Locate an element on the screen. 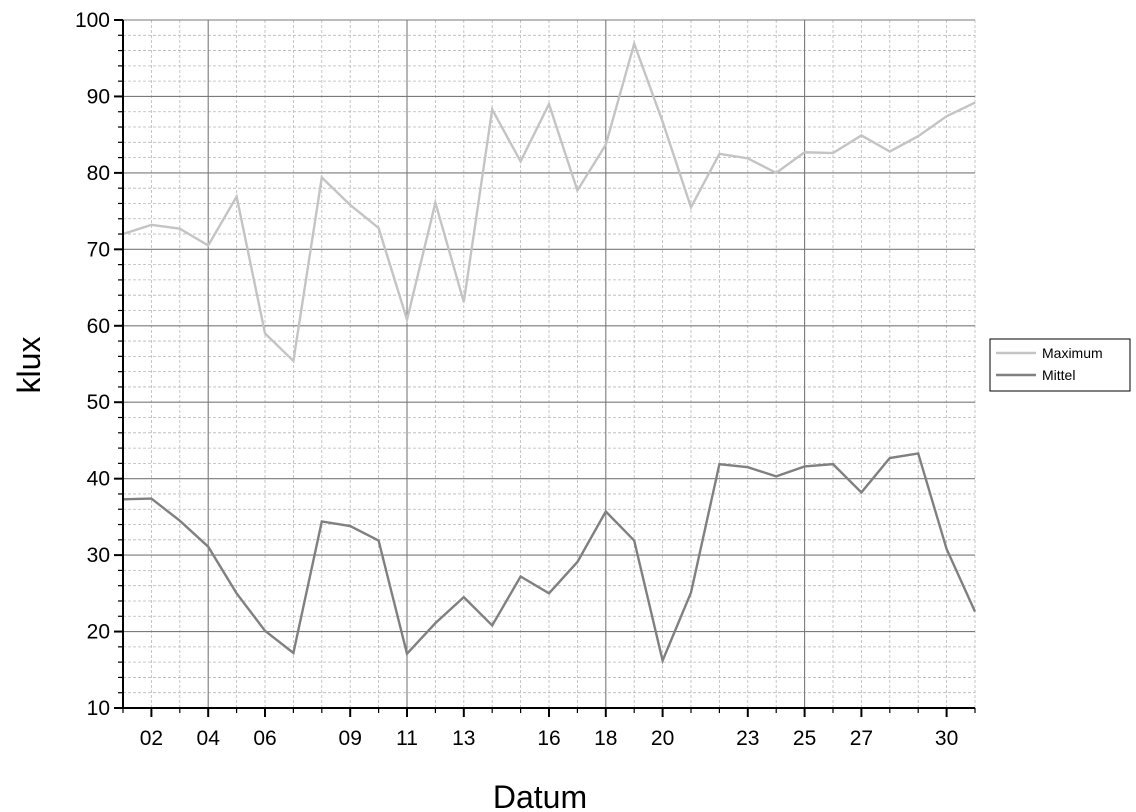 The height and width of the screenshot is (812, 1136). y-tick-label: 100 is located at coordinates (92, 20).